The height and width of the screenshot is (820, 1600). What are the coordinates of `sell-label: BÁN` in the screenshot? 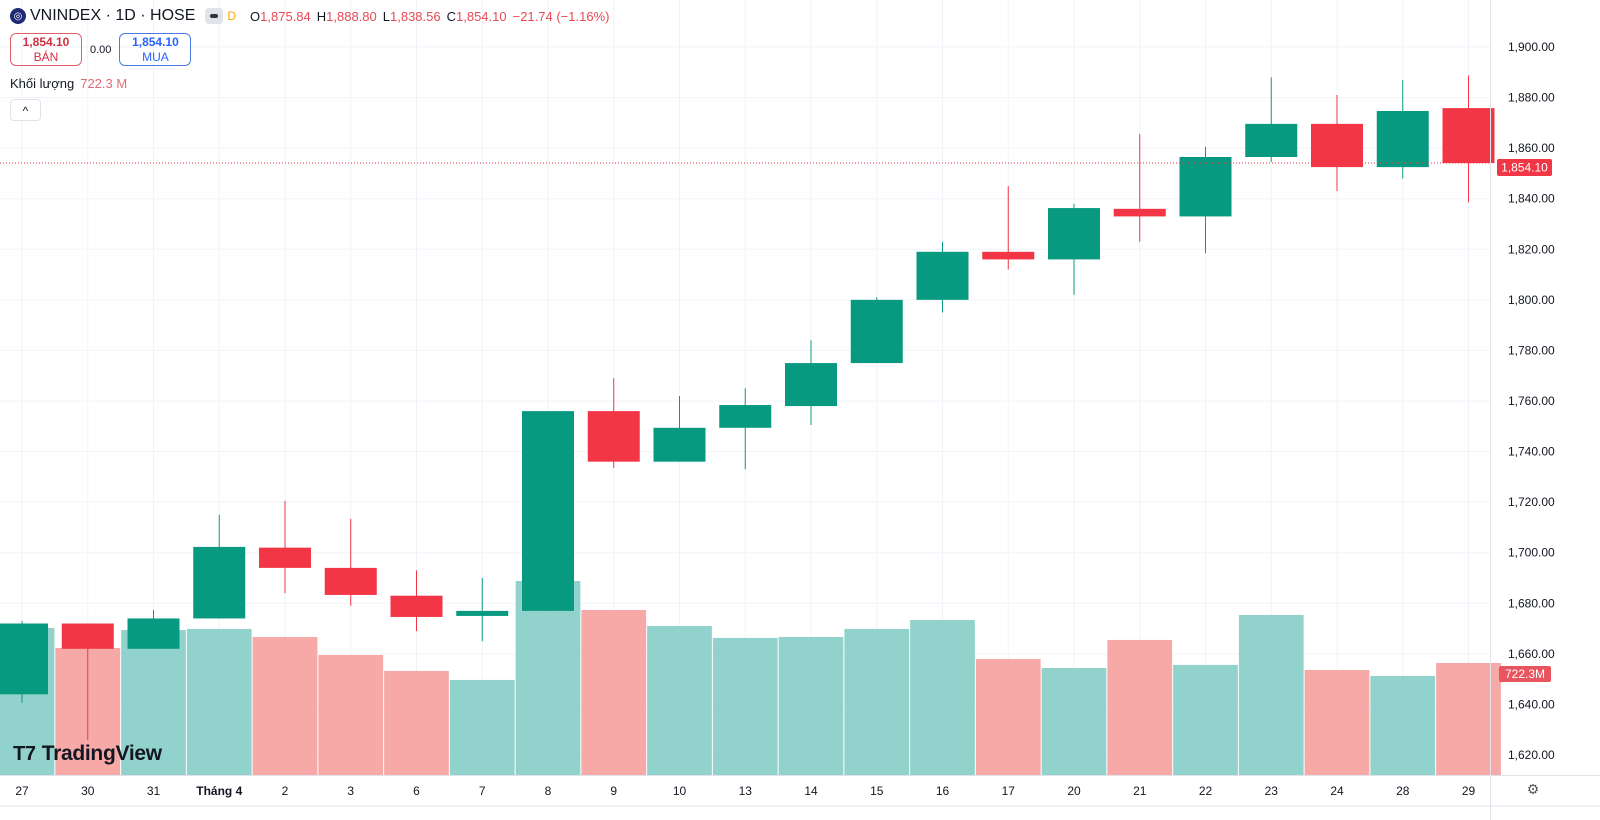 It's located at (46, 57).